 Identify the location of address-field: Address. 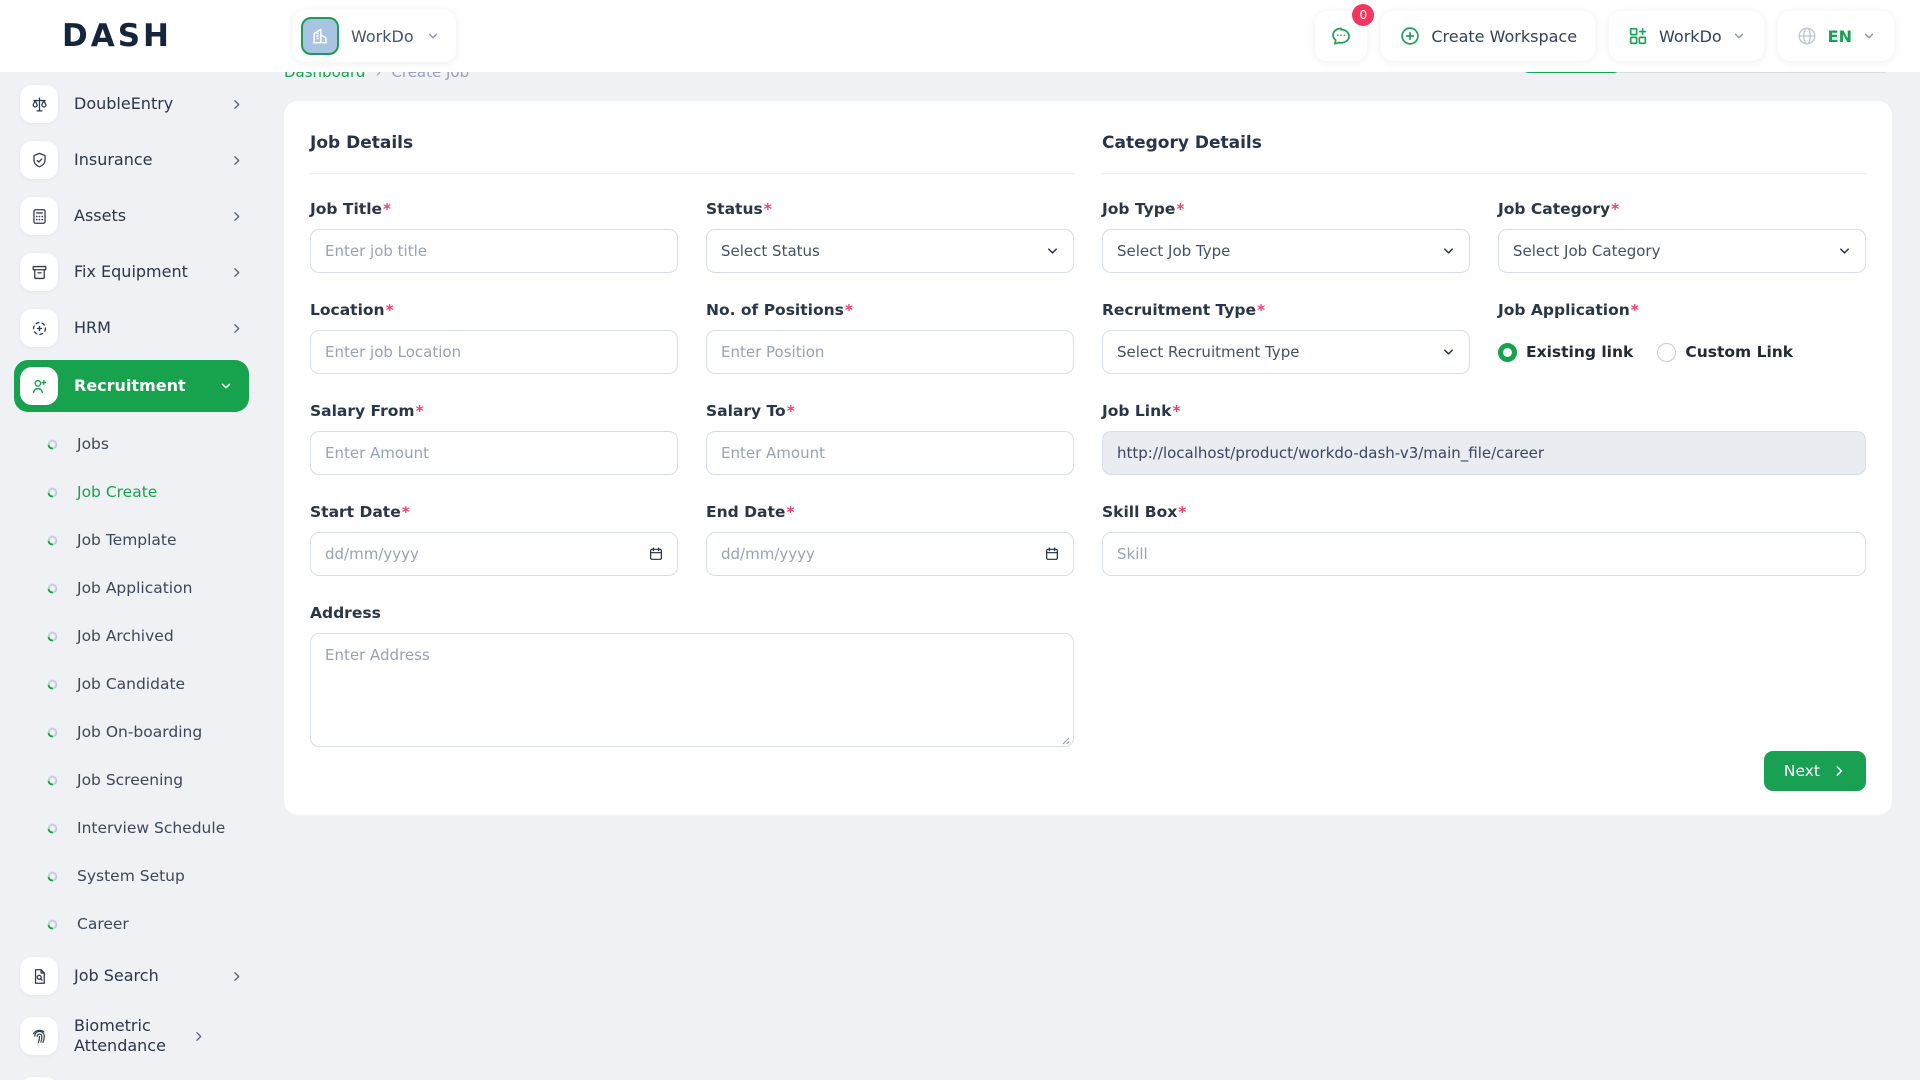
(692, 677).